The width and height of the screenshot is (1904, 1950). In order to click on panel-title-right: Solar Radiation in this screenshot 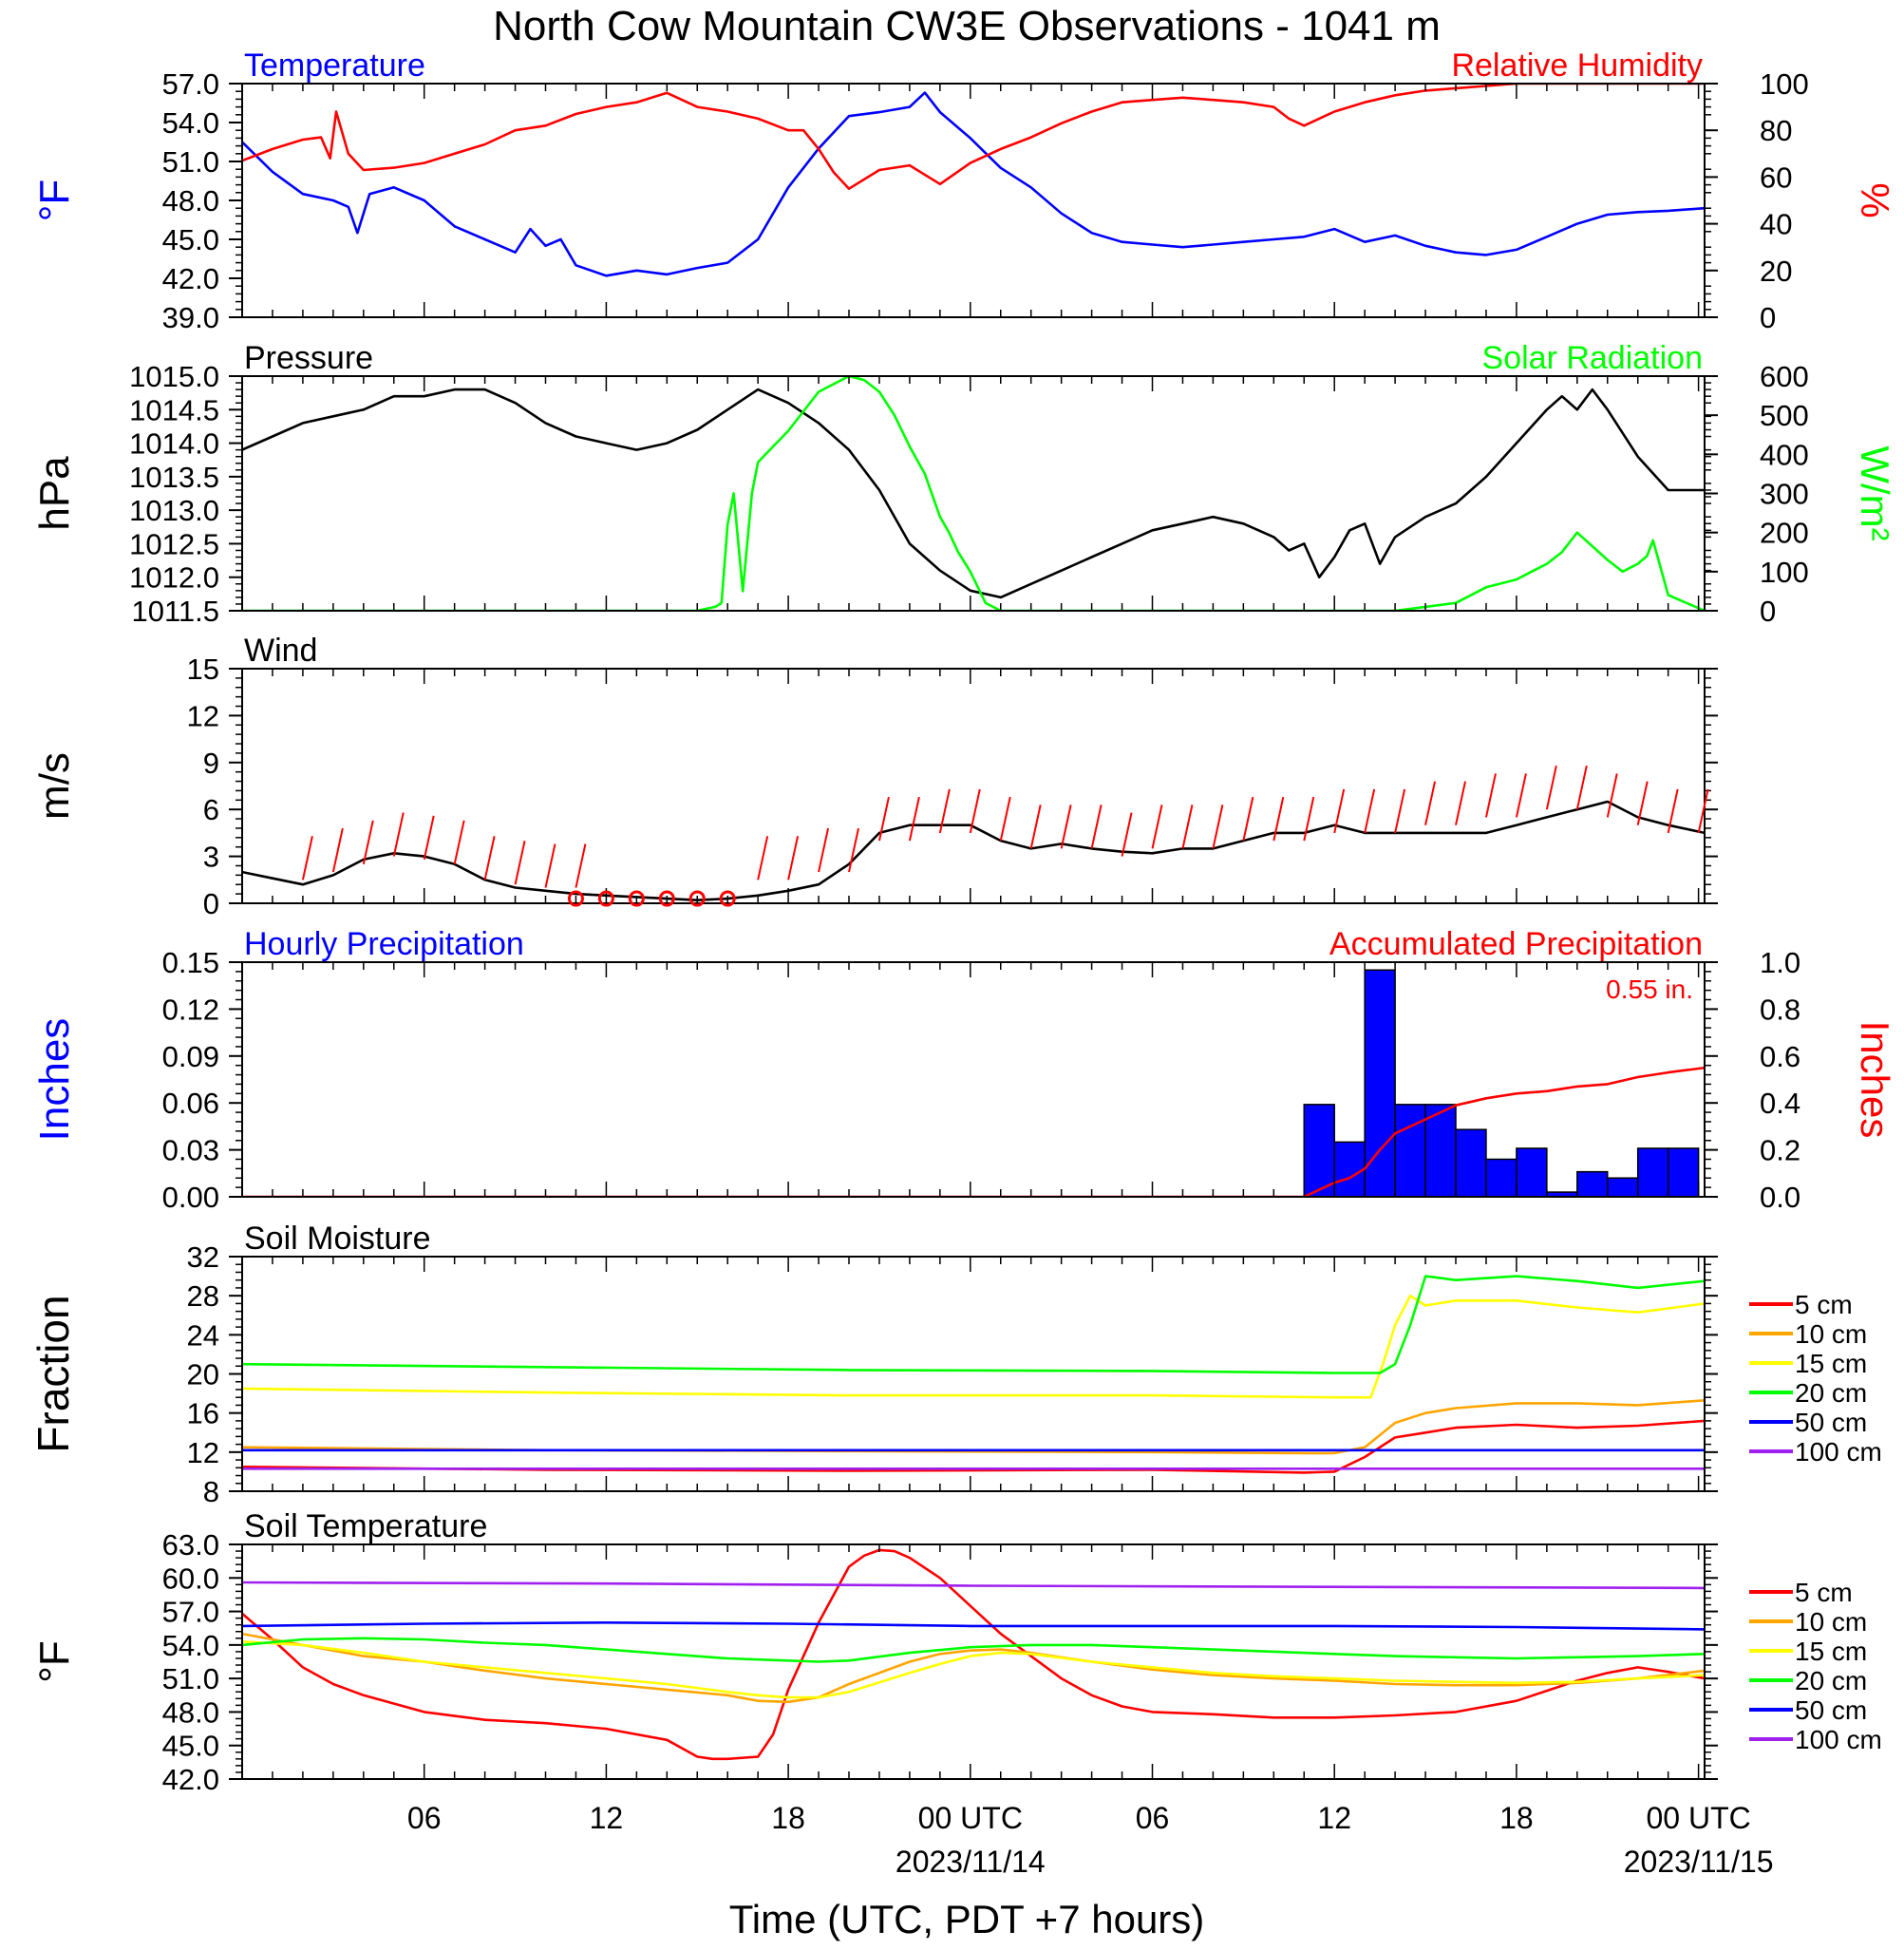, I will do `click(1593, 358)`.